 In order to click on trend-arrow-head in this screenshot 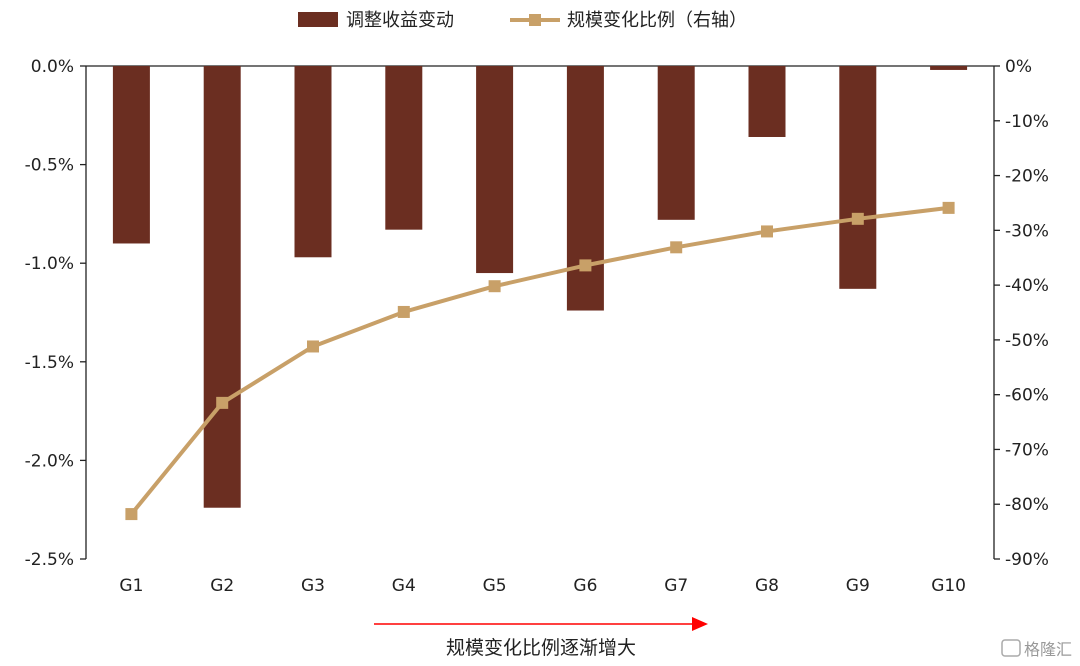, I will do `click(700, 624)`.